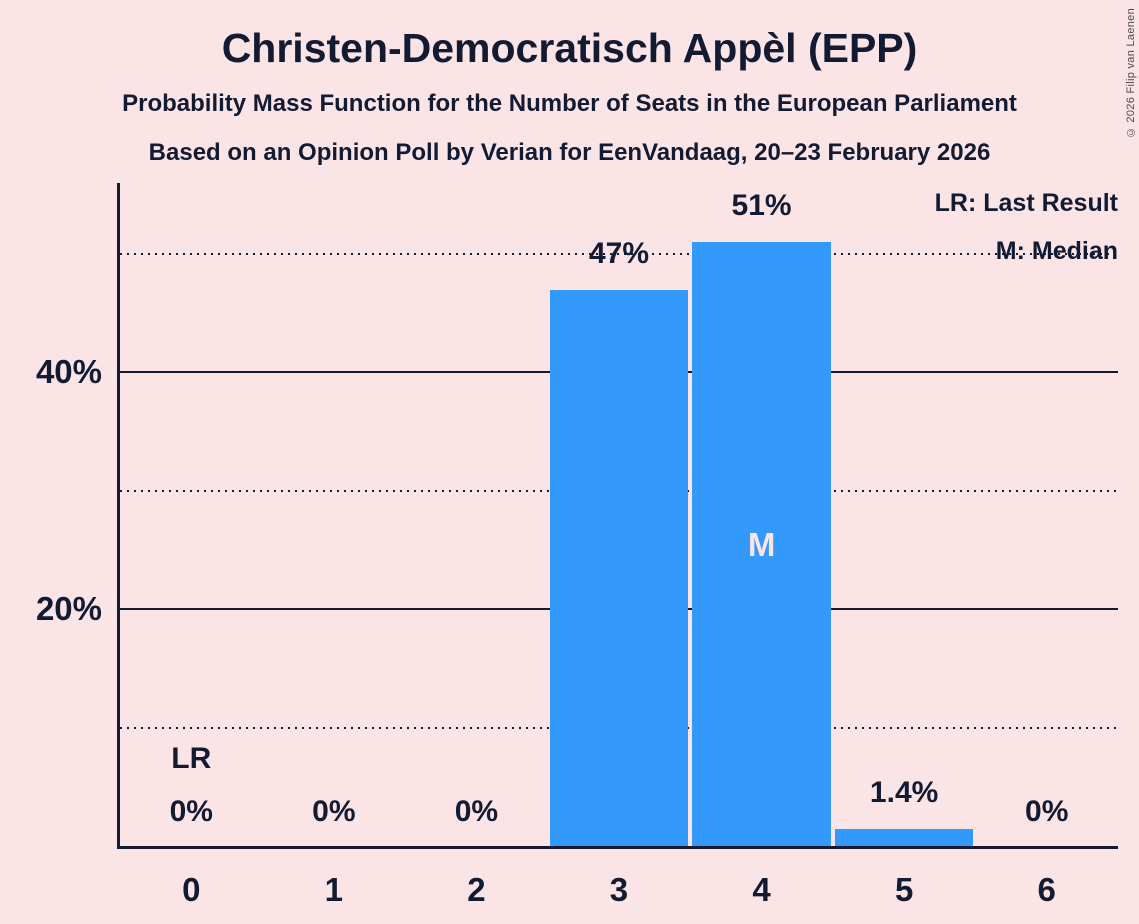 This screenshot has width=1139, height=924. Describe the element at coordinates (904, 793) in the screenshot. I see `bar-value-label: 1.4%` at that location.